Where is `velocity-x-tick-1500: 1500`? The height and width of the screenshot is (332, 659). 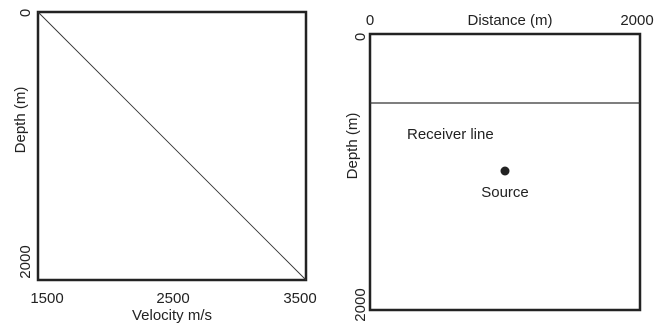
velocity-x-tick-1500: 1500 is located at coordinates (46, 298).